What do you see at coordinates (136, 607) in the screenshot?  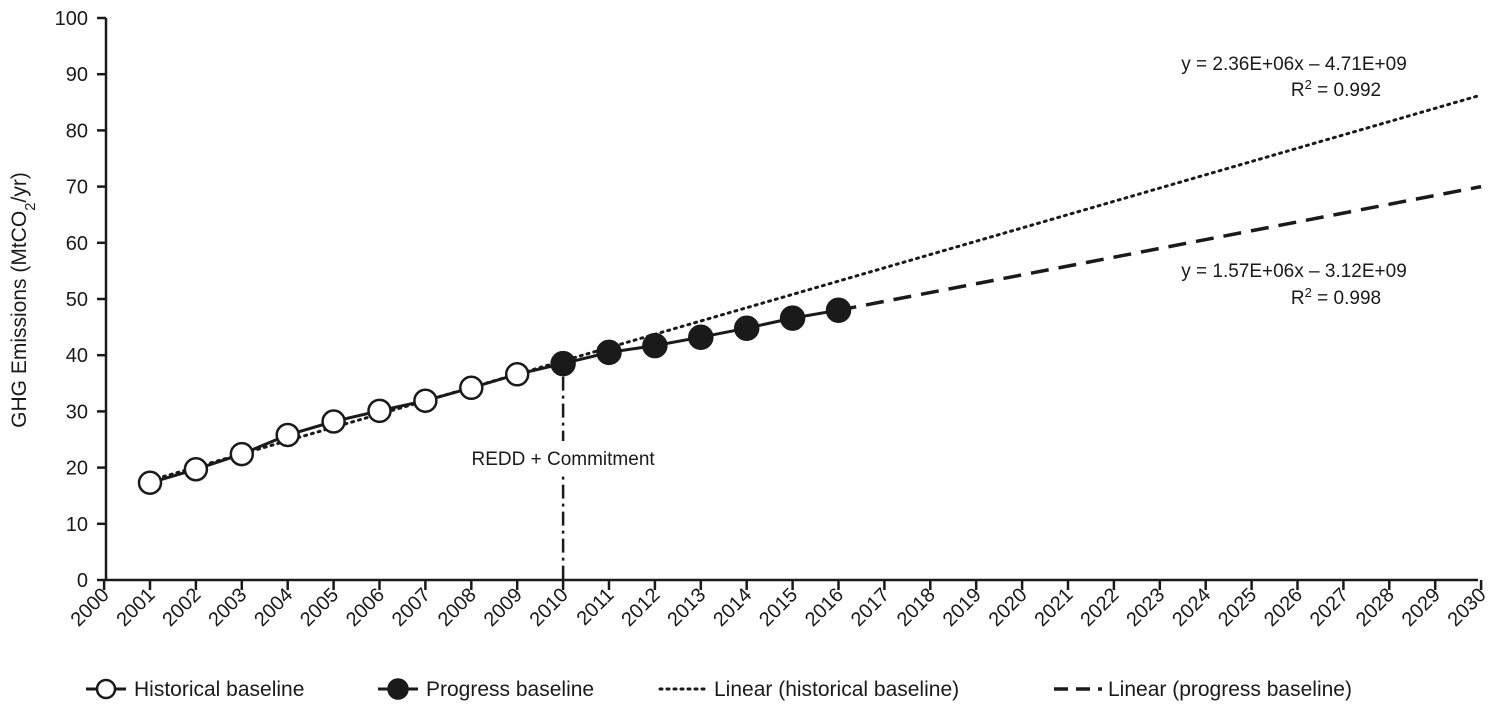 I see `x-tick-label: 2001` at bounding box center [136, 607].